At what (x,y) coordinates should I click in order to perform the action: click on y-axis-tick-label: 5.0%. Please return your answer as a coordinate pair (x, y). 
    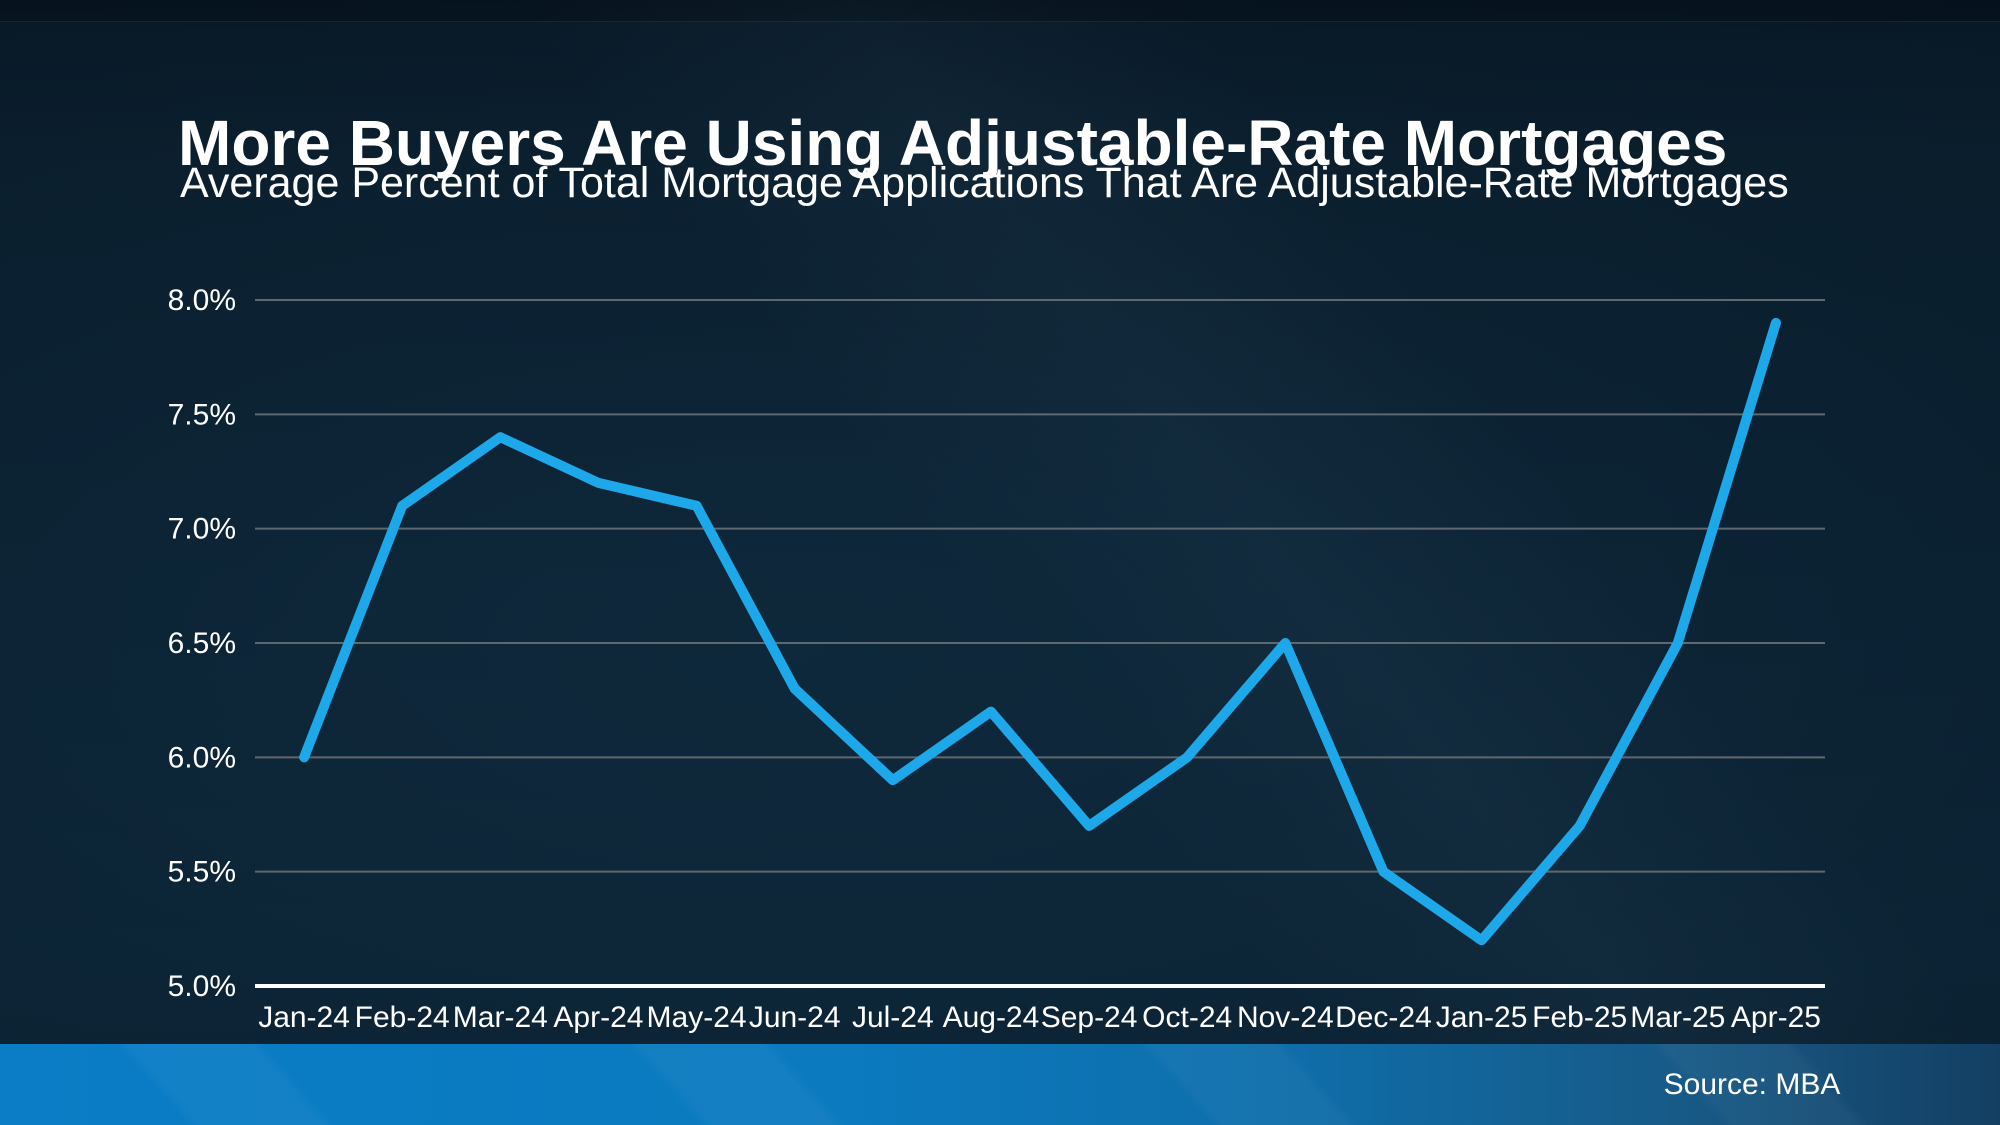
    Looking at the image, I should click on (202, 986).